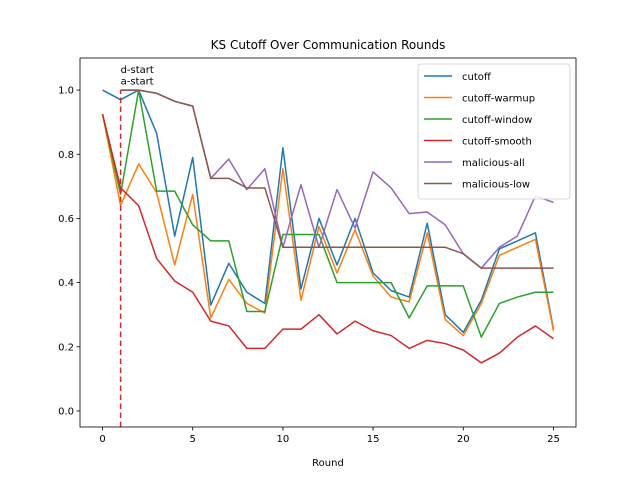 The width and height of the screenshot is (640, 480). I want to click on x-tick-label: 10, so click(283, 439).